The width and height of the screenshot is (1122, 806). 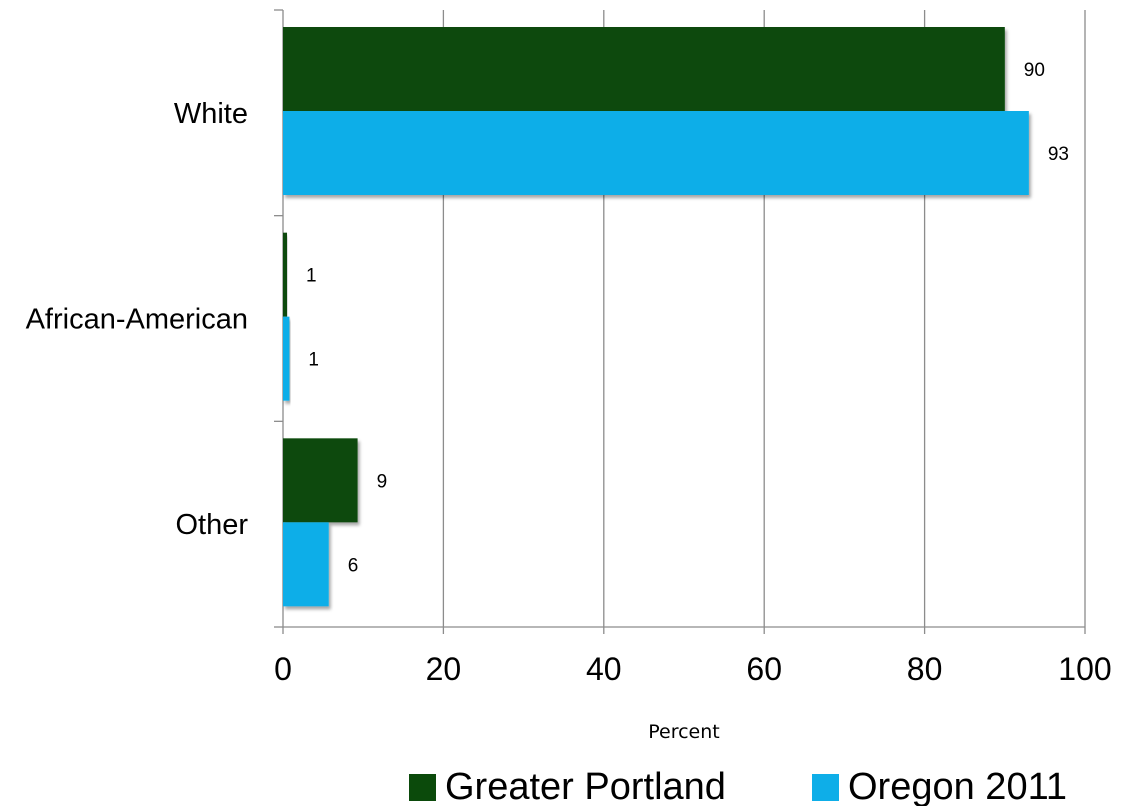 What do you see at coordinates (1084, 669) in the screenshot?
I see `x-tick-label-100: 100` at bounding box center [1084, 669].